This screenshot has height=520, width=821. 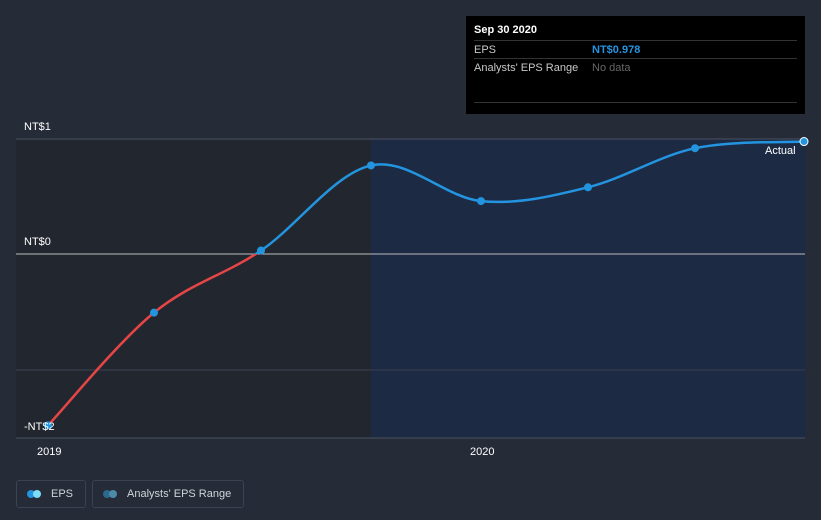 I want to click on y-tick-0: NT$0, so click(x=37, y=242).